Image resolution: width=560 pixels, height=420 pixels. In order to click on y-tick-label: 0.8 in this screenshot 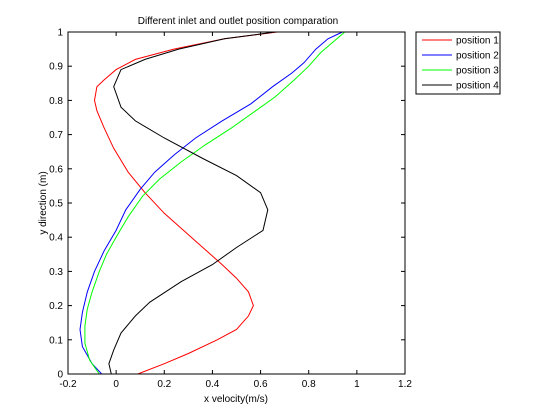, I will do `click(56, 101)`.